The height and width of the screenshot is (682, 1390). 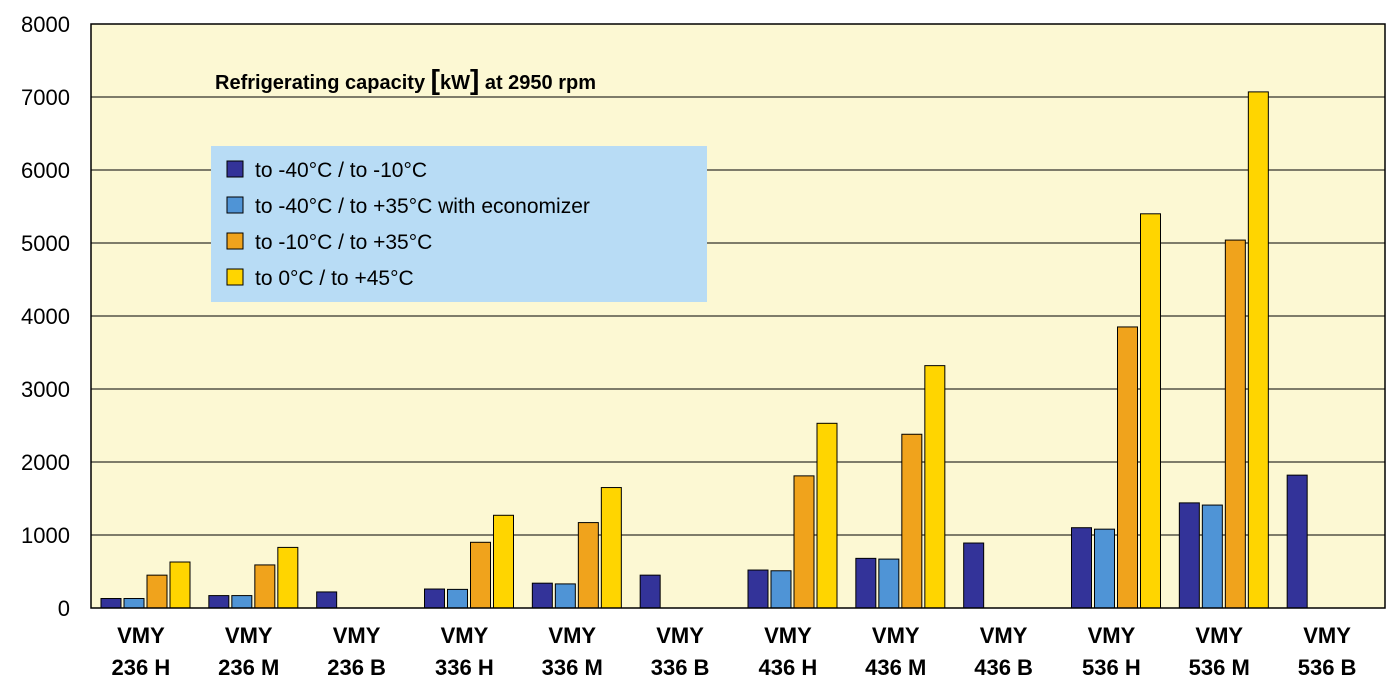 I want to click on x-category-label: 436 H, so click(x=788, y=667).